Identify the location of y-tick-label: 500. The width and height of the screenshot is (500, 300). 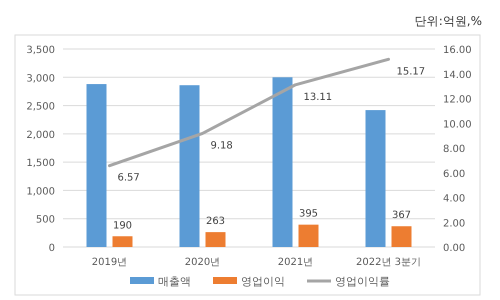
(45, 220).